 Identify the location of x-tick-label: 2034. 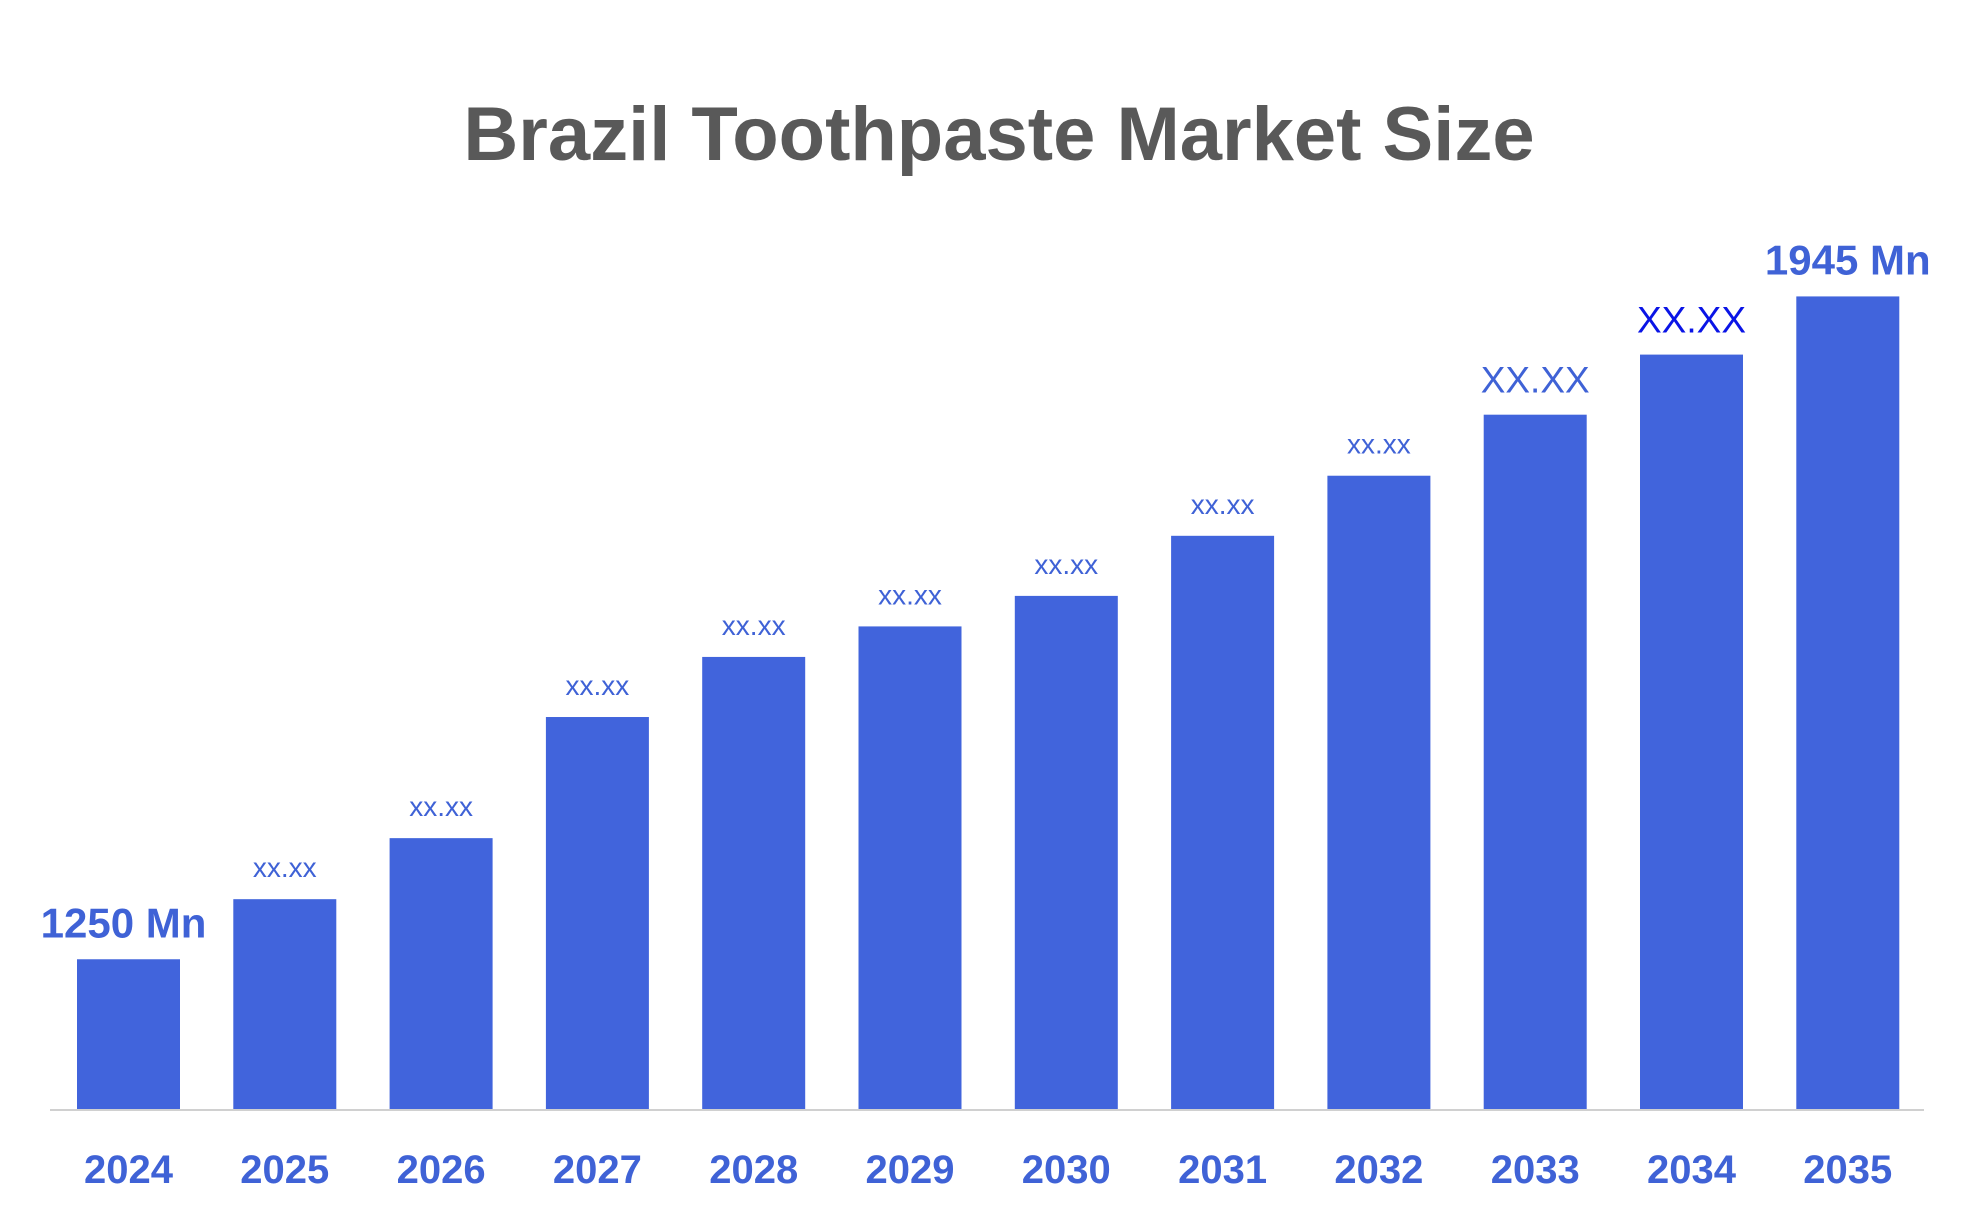
(1692, 1170).